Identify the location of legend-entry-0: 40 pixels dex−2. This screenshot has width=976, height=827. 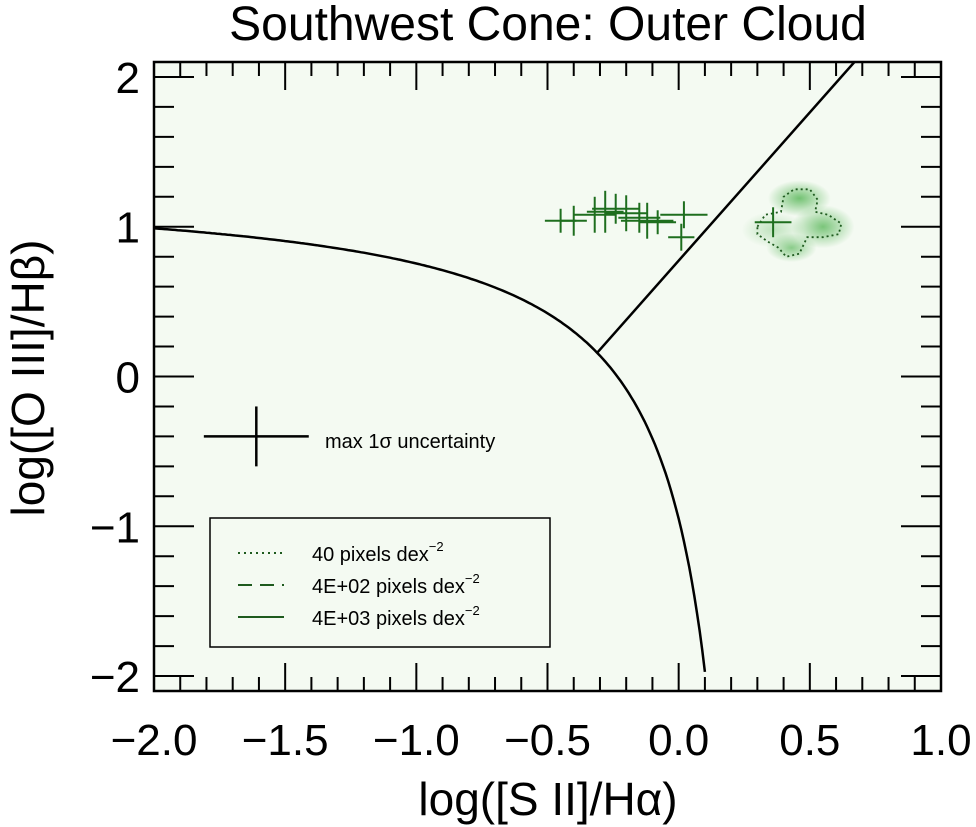
(378, 552).